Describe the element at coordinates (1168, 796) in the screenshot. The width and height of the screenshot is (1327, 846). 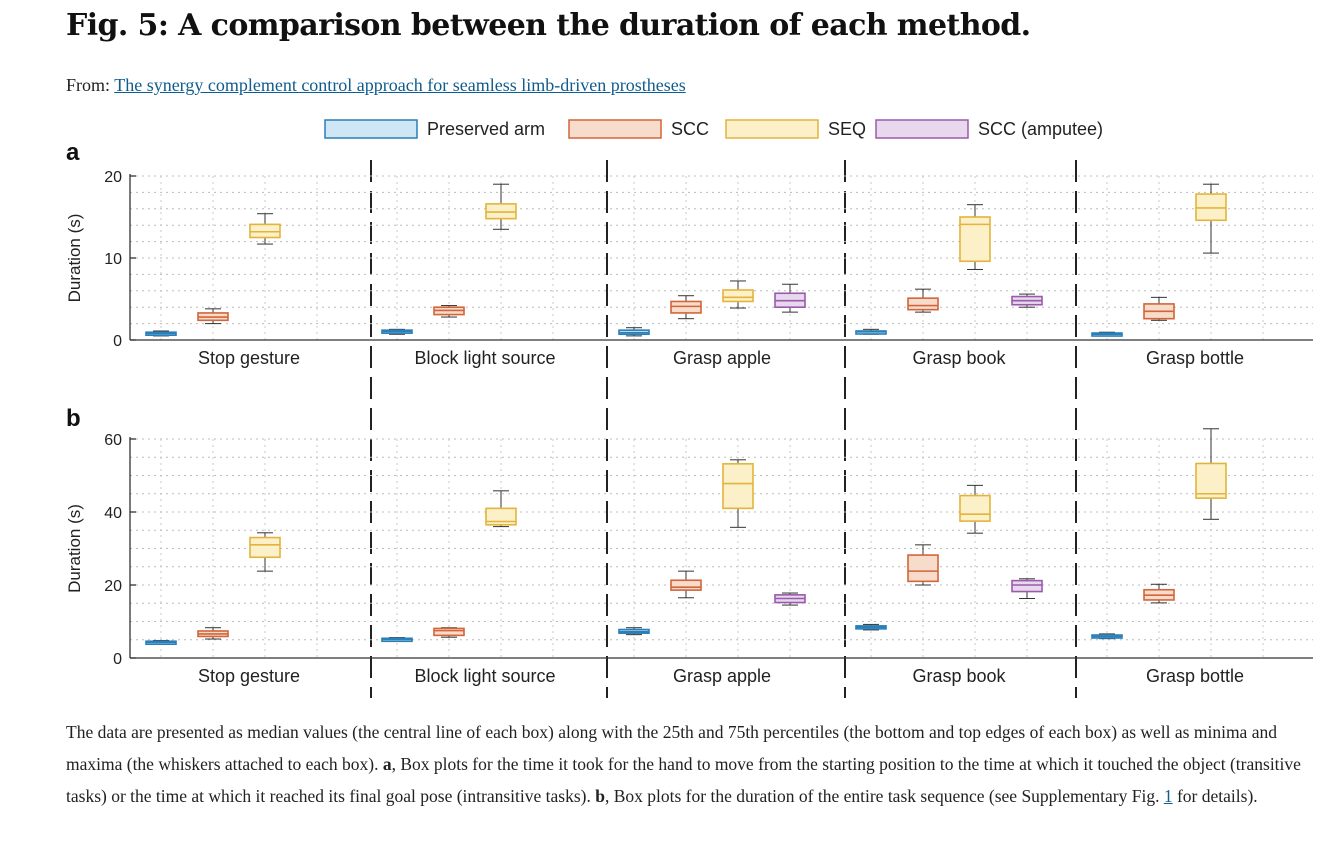
I see `supplementary-figure-link: 1` at that location.